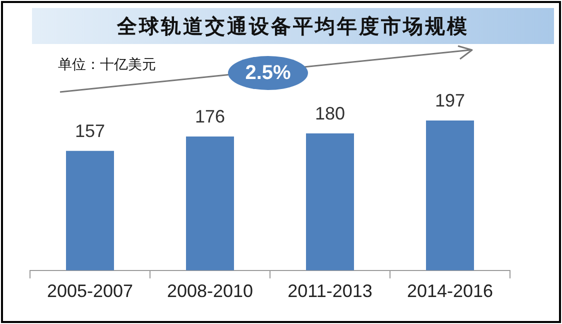 This screenshot has height=324, width=562. What do you see at coordinates (210, 116) in the screenshot?
I see `data-label: 176` at bounding box center [210, 116].